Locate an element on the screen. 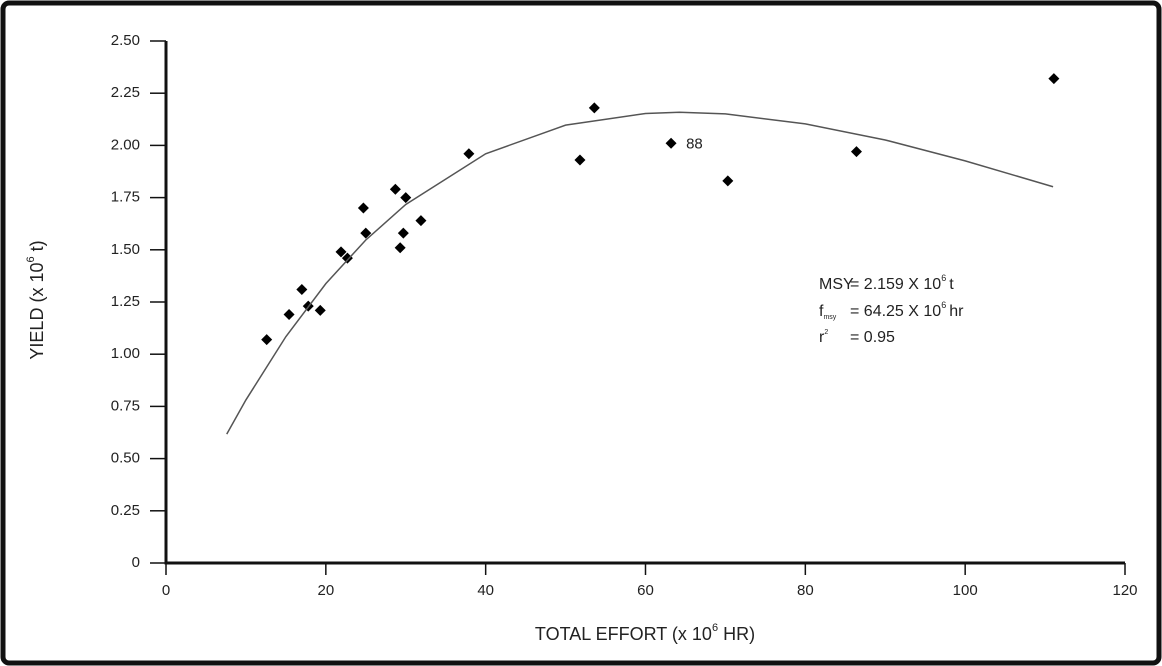  y-tick-label: 1.25 is located at coordinates (125, 301).